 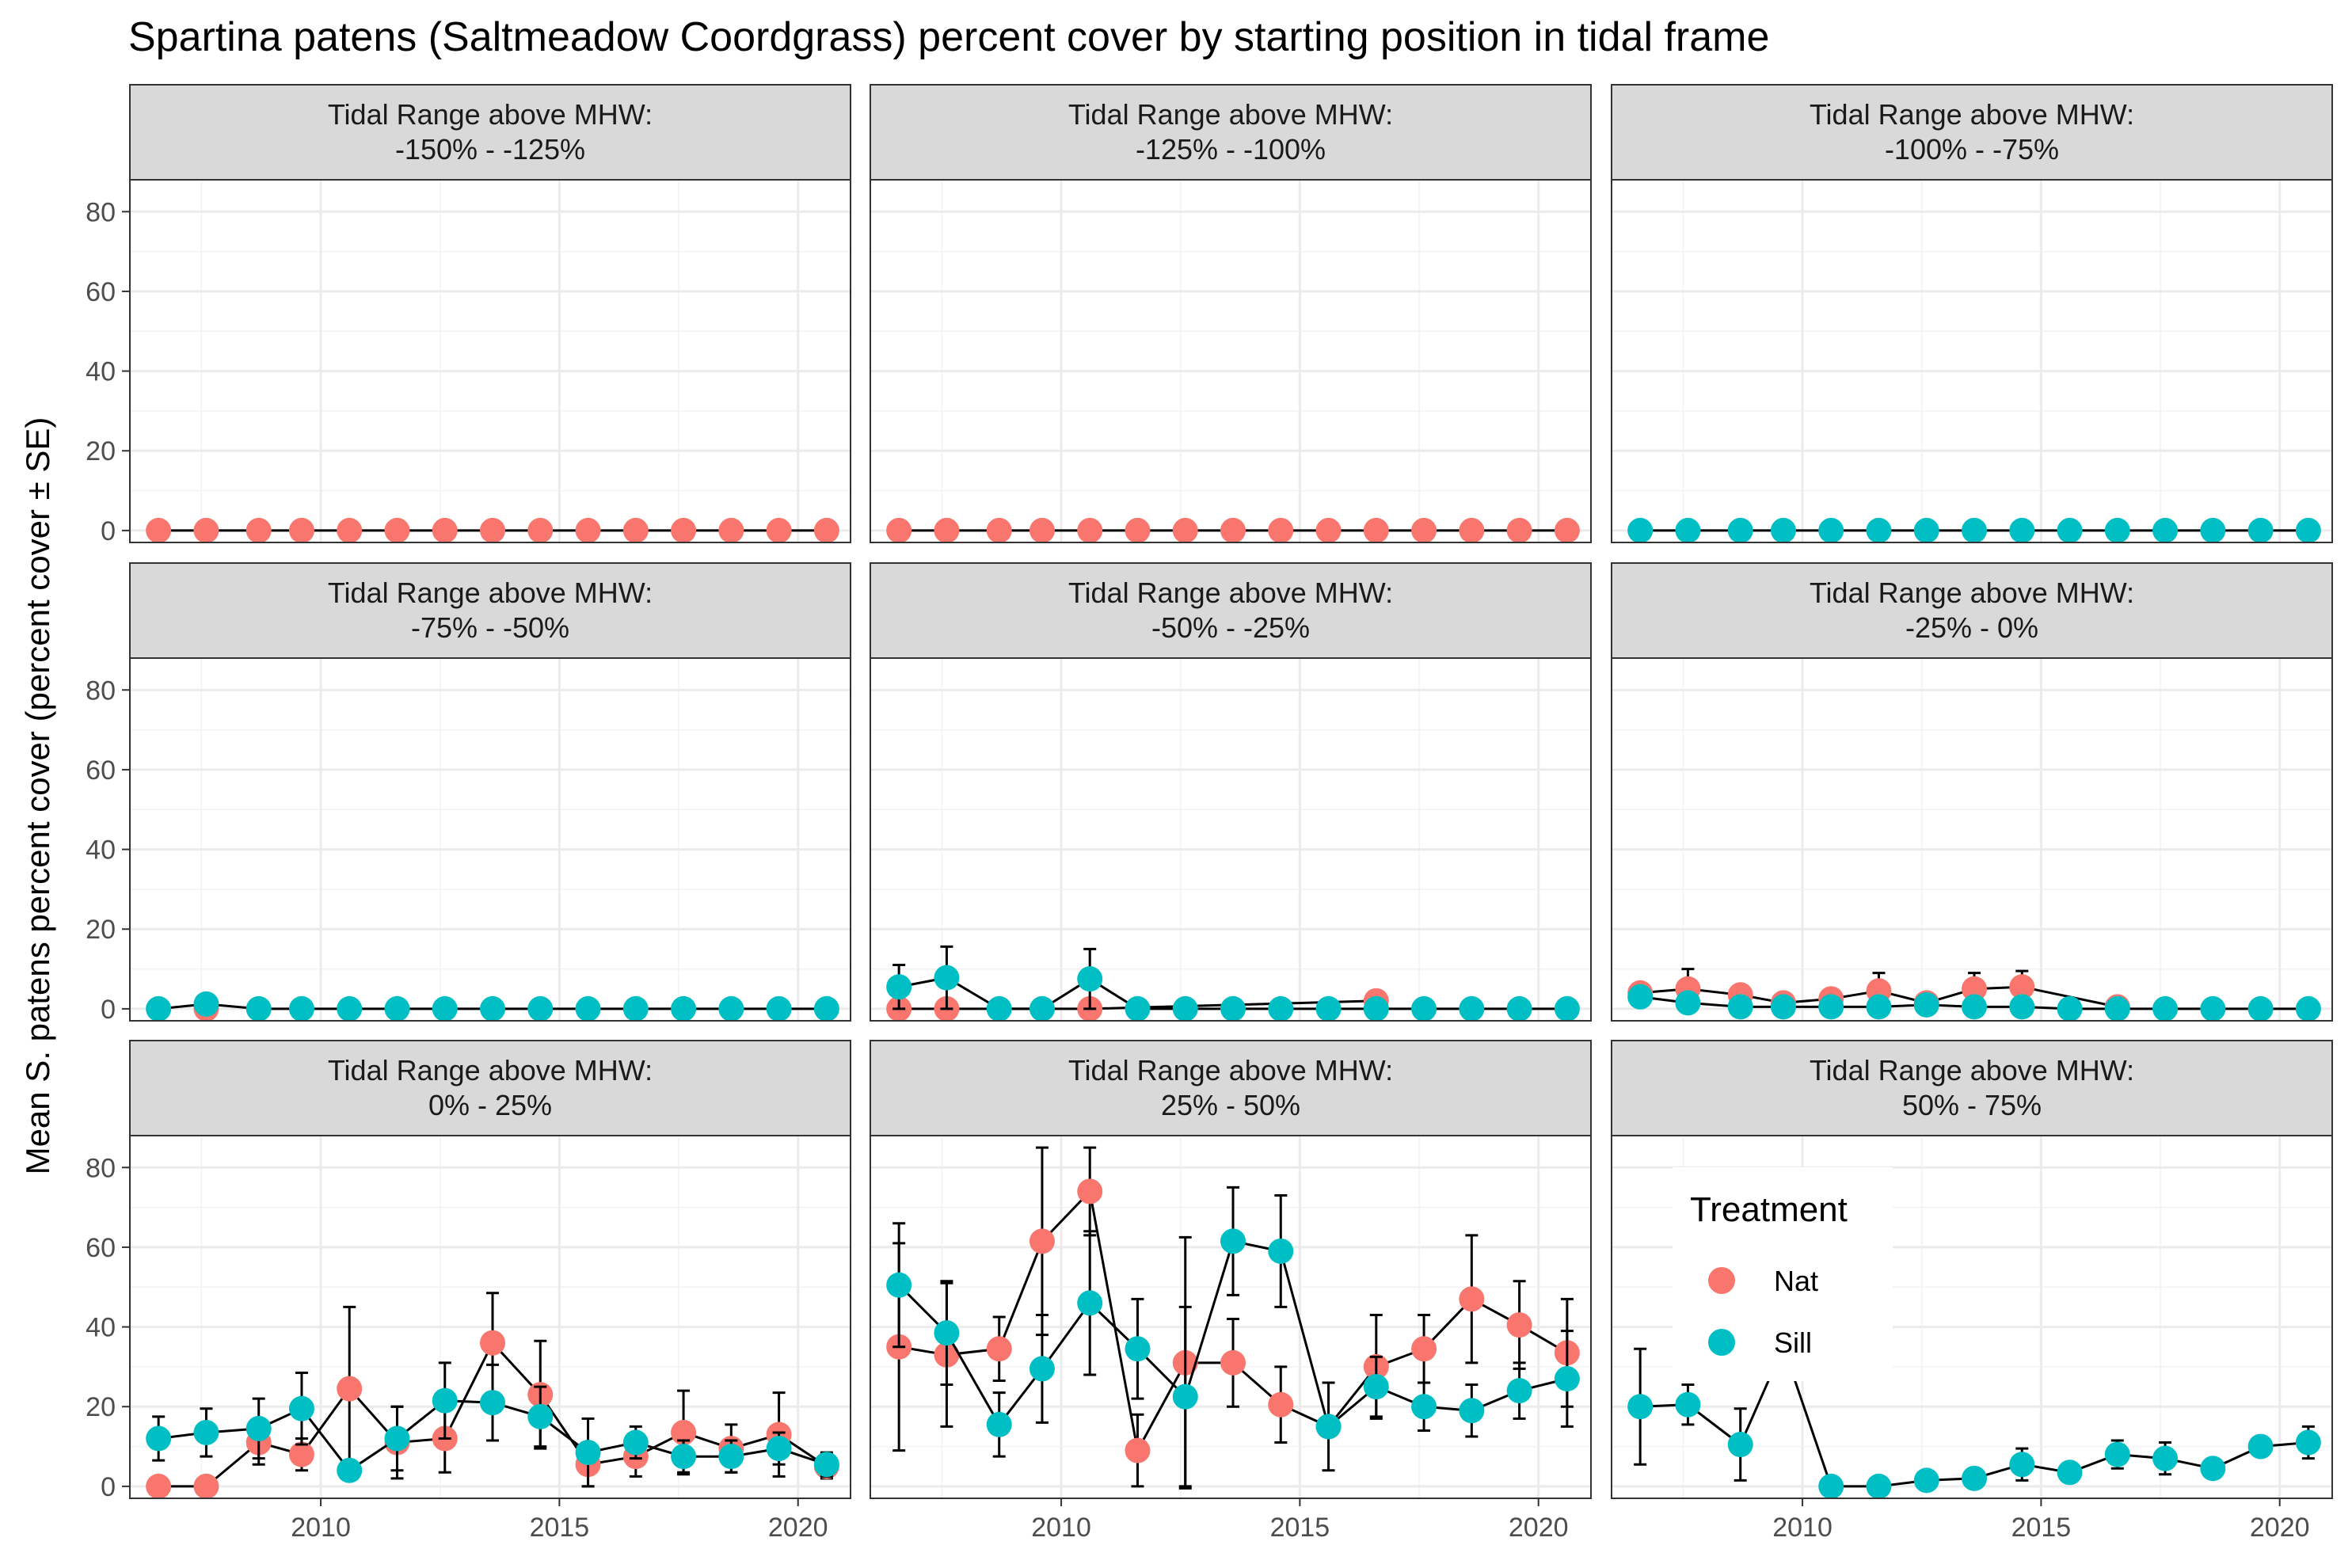 What do you see at coordinates (1972, 1105) in the screenshot?
I see `facet-strip-range: 50% - 75%` at bounding box center [1972, 1105].